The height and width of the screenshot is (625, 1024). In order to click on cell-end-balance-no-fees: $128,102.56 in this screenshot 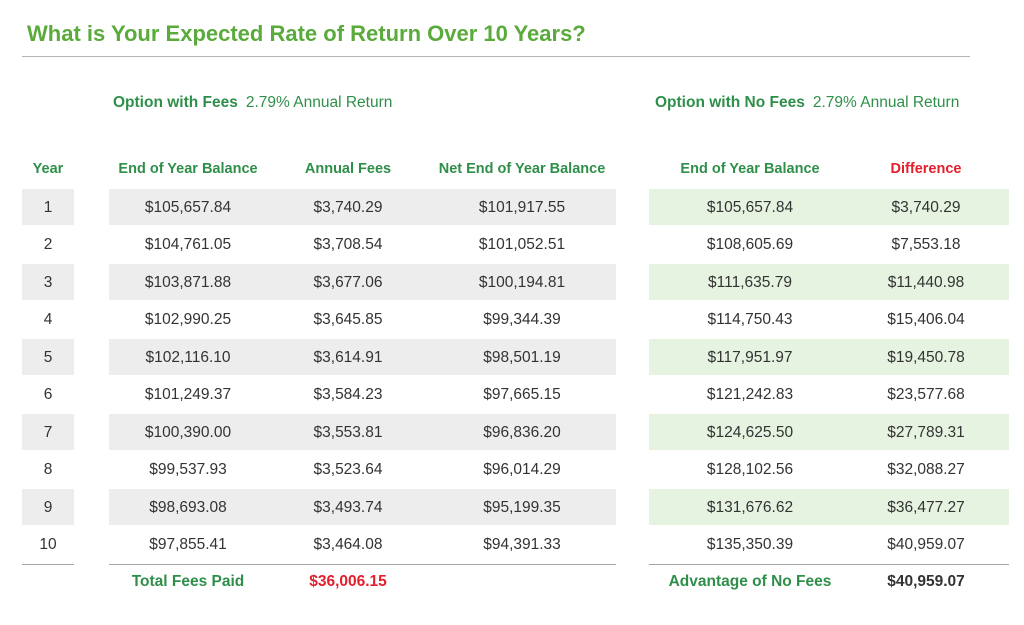, I will do `click(750, 469)`.